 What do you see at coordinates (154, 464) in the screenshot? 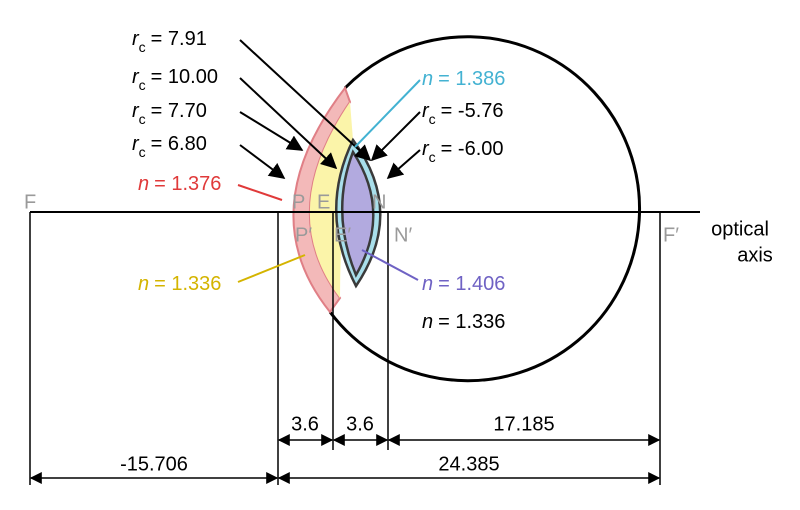
I see `dimension-label: -15.706` at bounding box center [154, 464].